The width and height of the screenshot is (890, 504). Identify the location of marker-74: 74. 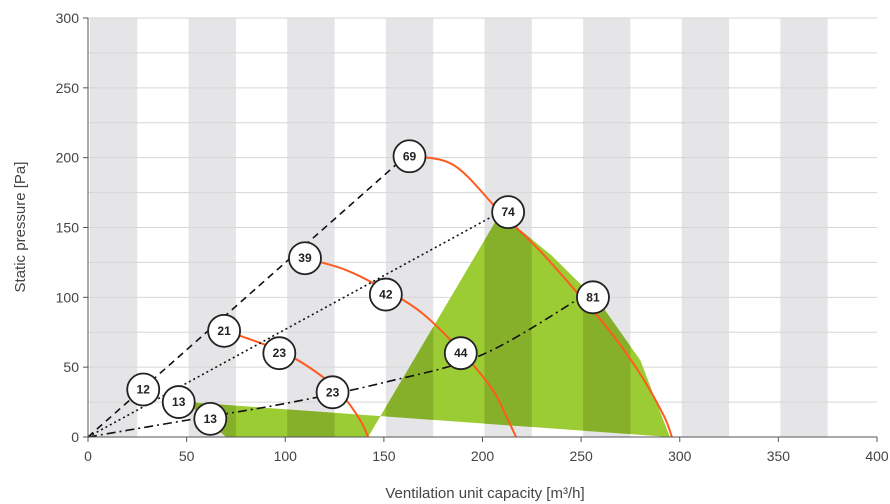
(508, 212).